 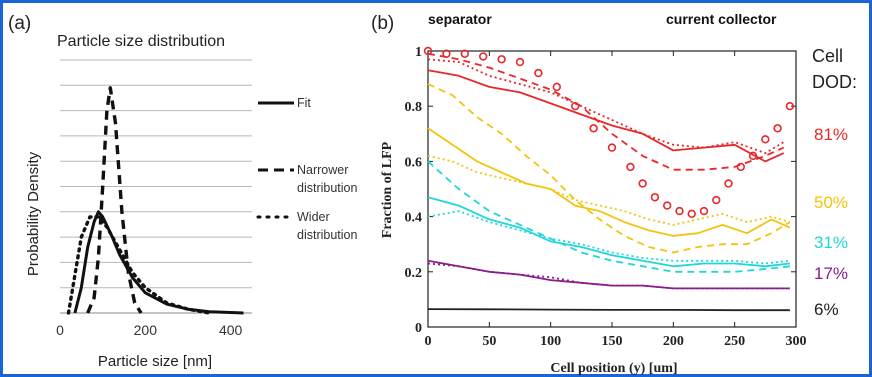 What do you see at coordinates (834, 182) in the screenshot?
I see `dod-labels: Cell DOD: 81% 50% 31% 17% 6%` at bounding box center [834, 182].